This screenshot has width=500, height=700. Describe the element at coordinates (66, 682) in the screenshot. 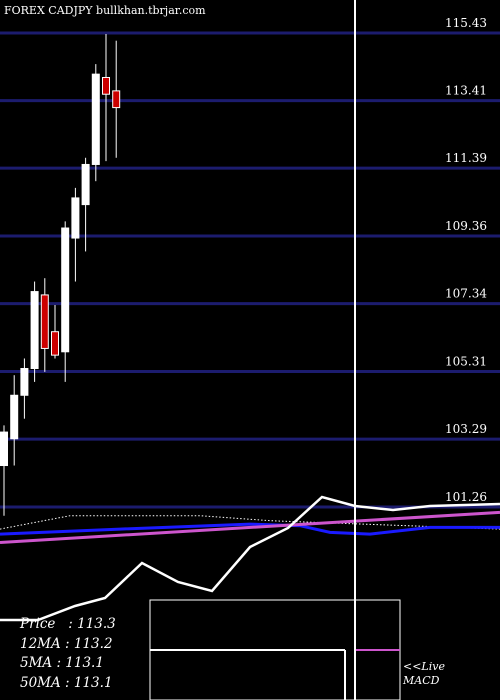

I see `ma50-value: 50MA : 113.1` at that location.